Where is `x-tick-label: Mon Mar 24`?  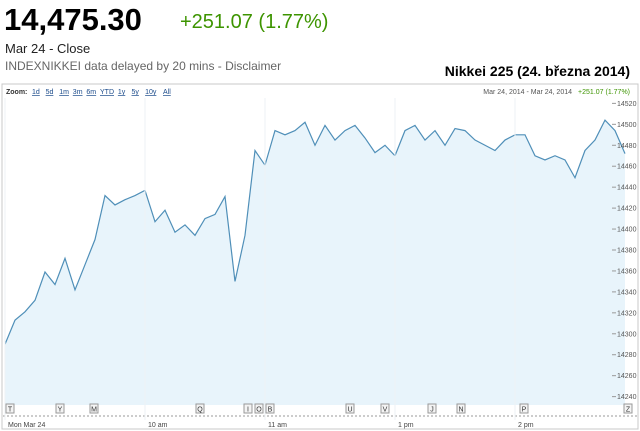
x-tick-label: Mon Mar 24 is located at coordinates (26, 425).